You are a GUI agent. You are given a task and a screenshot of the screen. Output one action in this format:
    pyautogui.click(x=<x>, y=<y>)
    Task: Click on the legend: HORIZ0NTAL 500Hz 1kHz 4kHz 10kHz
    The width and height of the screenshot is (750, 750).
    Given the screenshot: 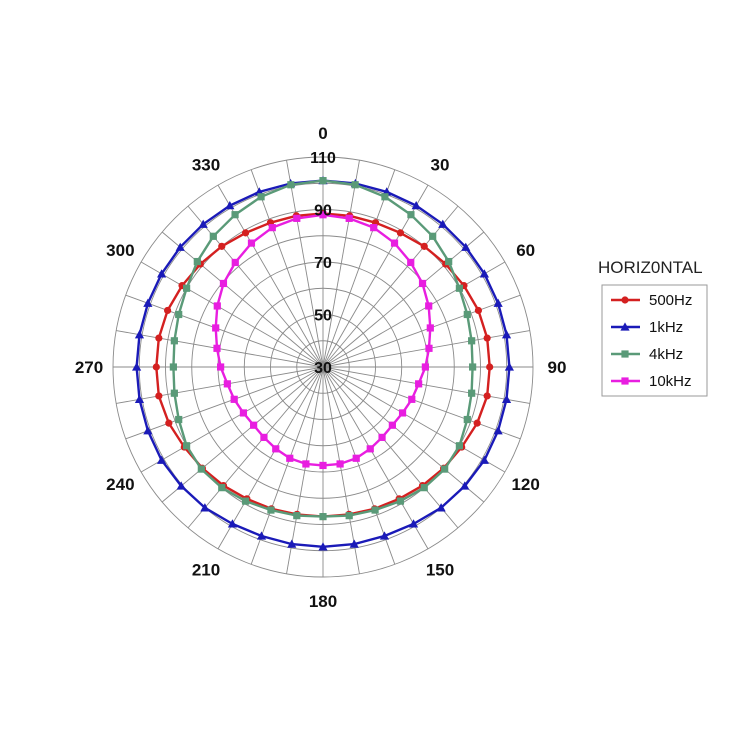 What is the action you would take?
    pyautogui.click(x=653, y=327)
    